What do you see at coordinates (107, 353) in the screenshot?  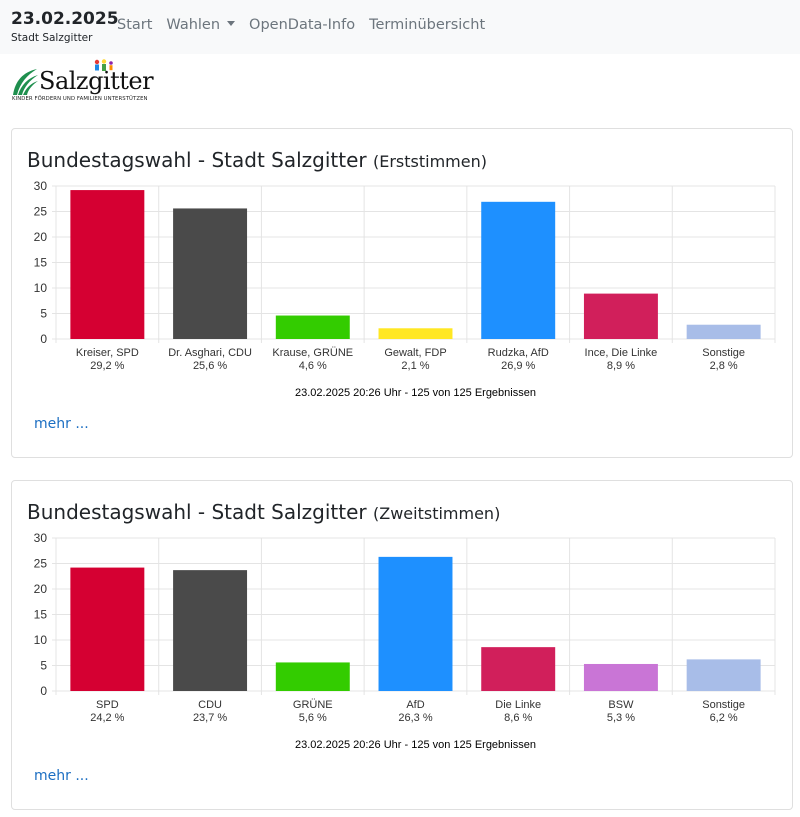 I see `x-tick-label: Kreiser, SPD` at bounding box center [107, 353].